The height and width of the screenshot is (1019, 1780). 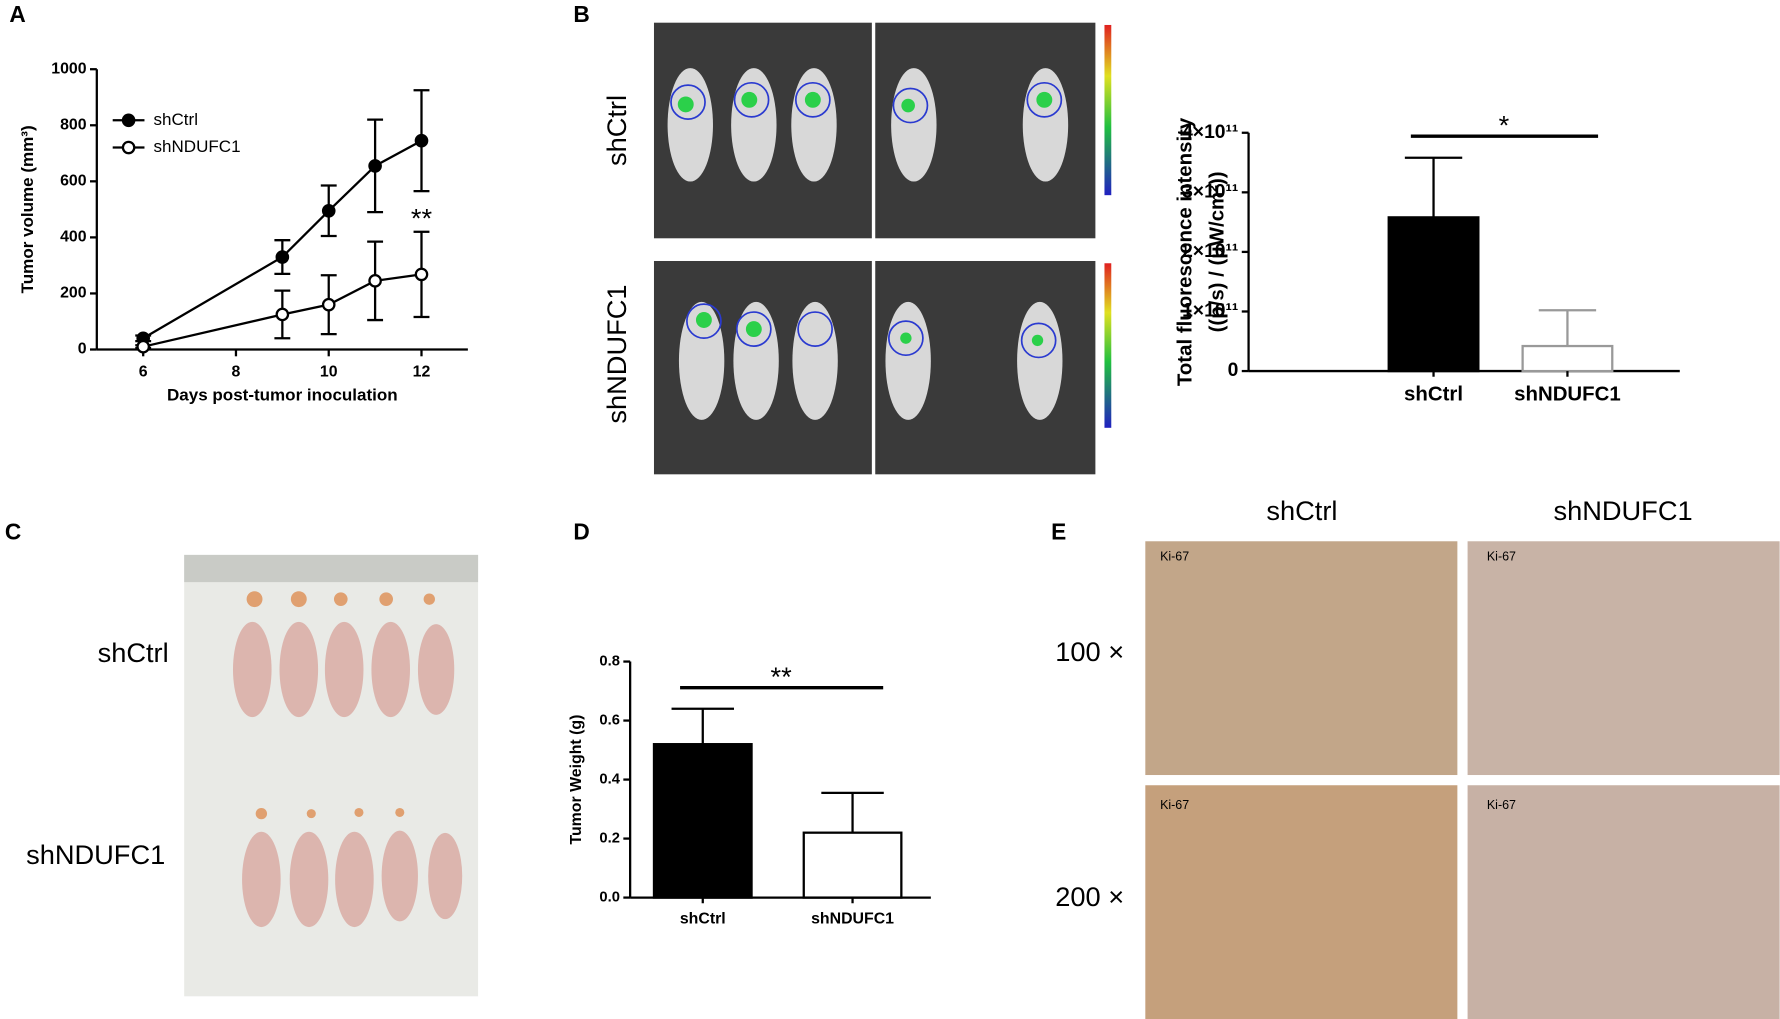 What do you see at coordinates (73, 124) in the screenshot?
I see `y-tick-label: 800` at bounding box center [73, 124].